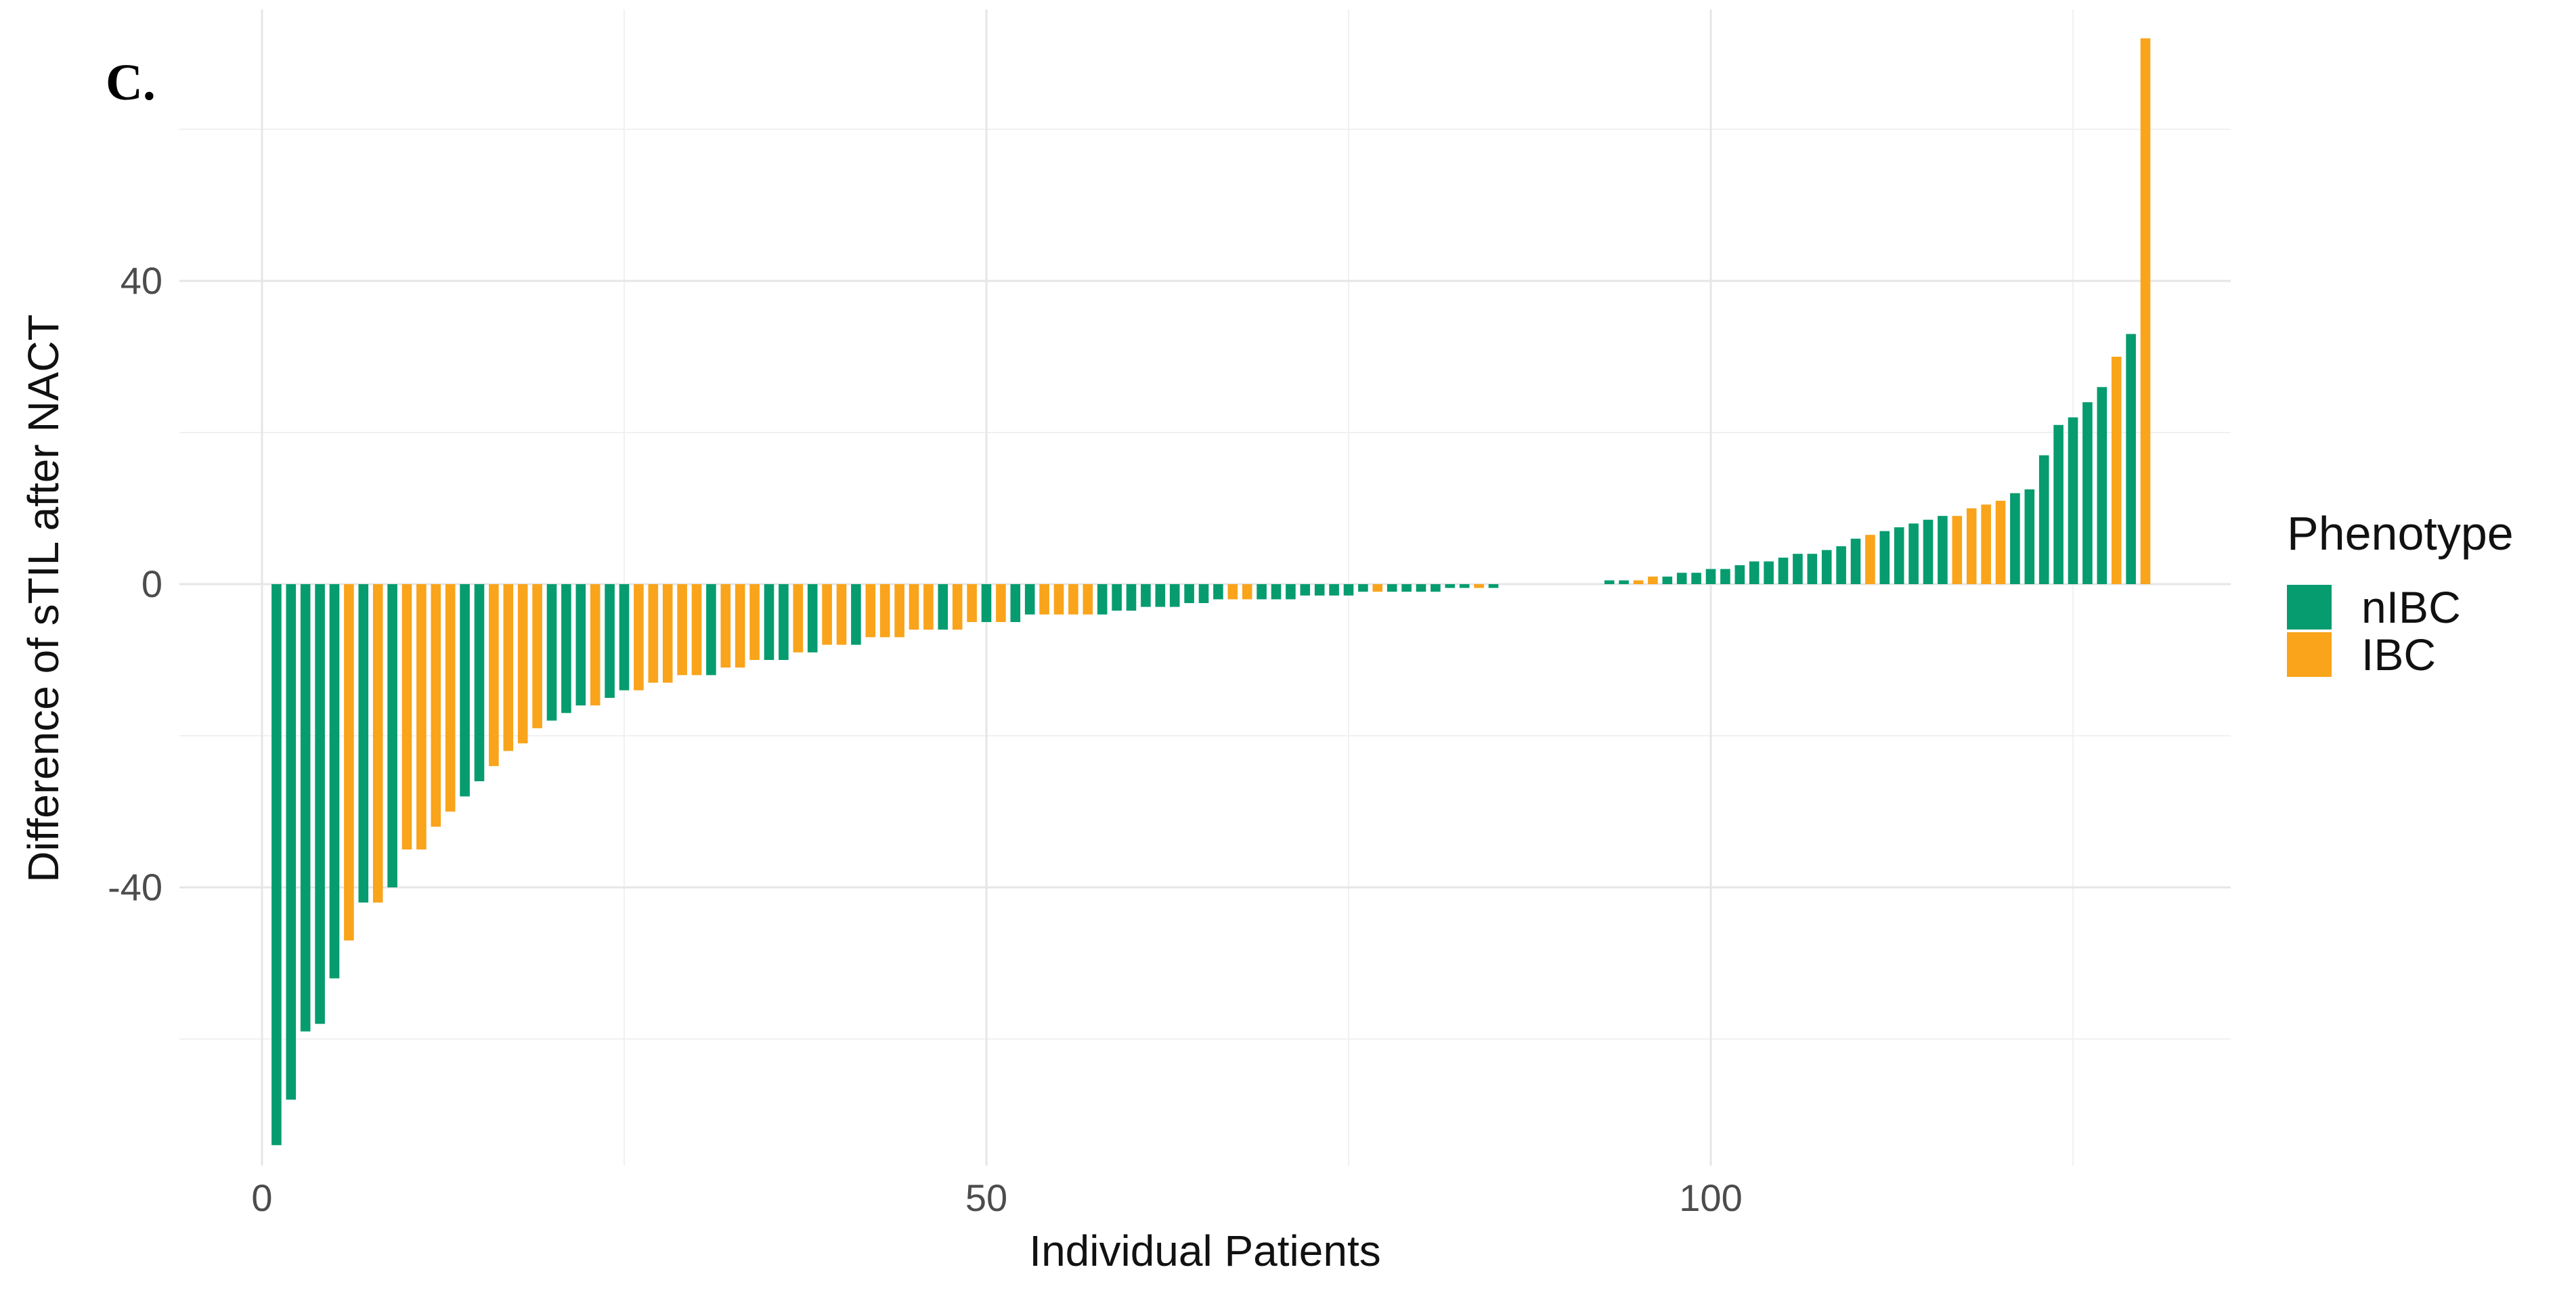  Describe the element at coordinates (141, 280) in the screenshot. I see `y-tick-label: 40` at that location.